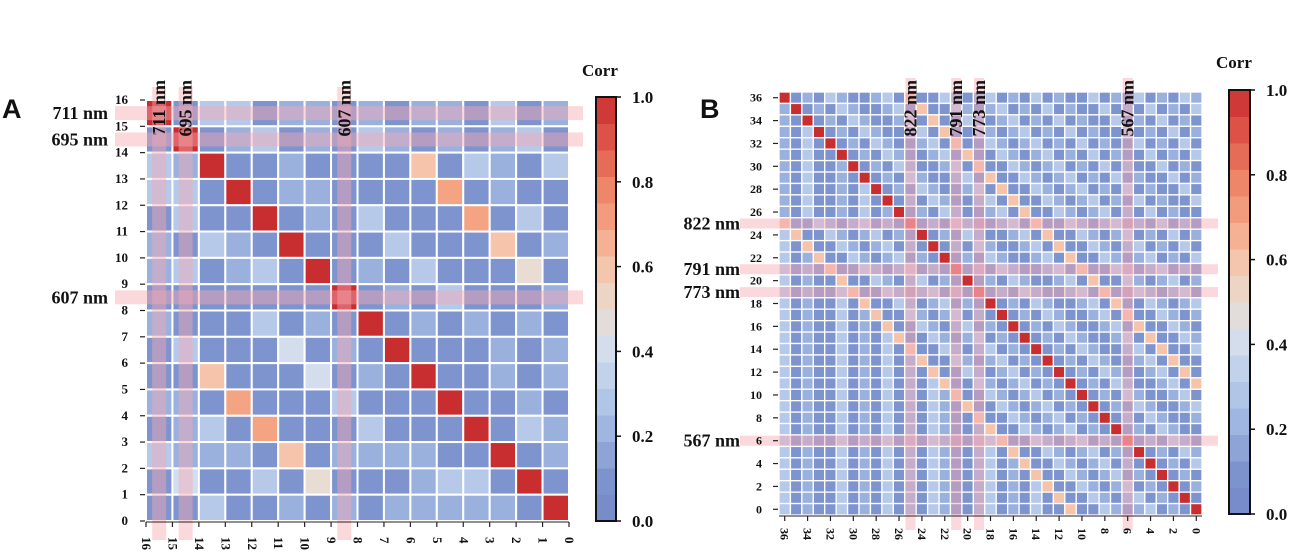  I want to click on colorbar-tick-label: 0.8, so click(1276, 175).